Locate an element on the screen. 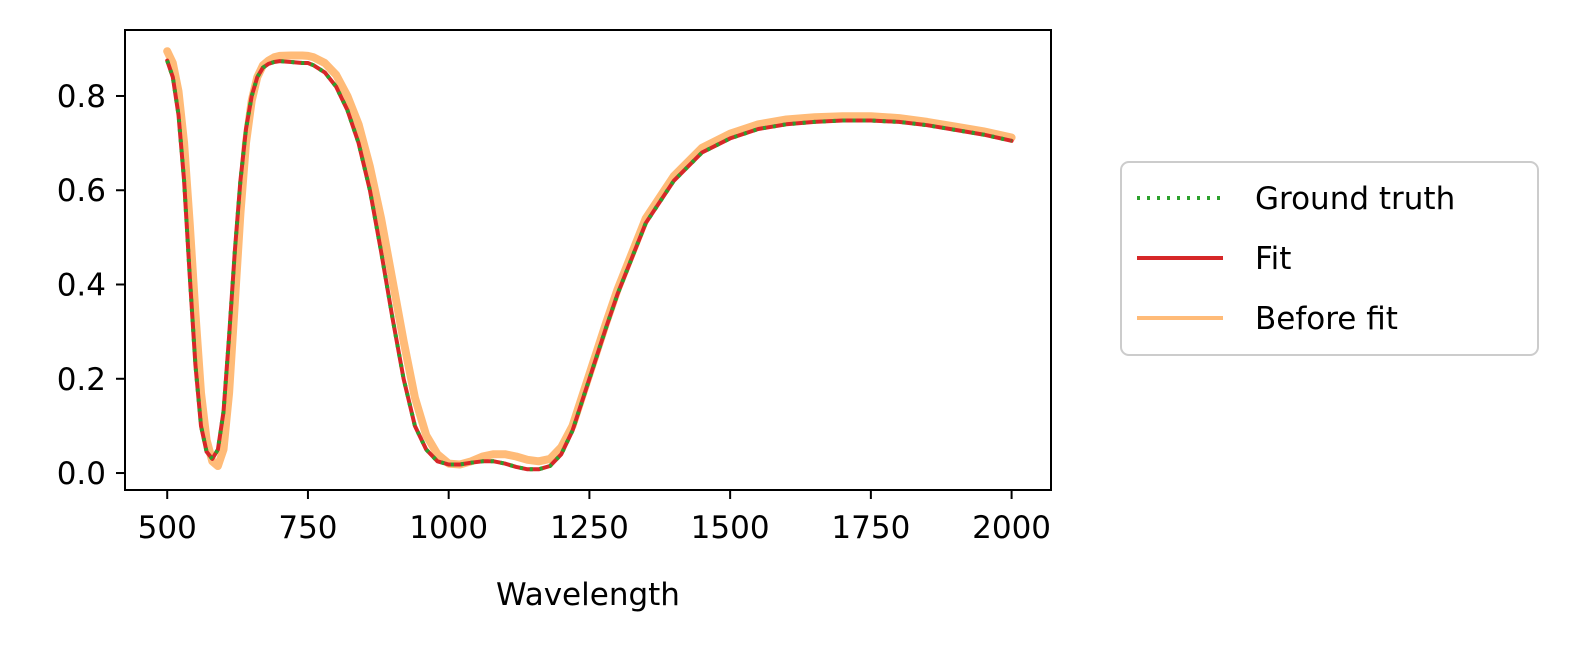 The image size is (1573, 647). legend-label: Ground truth is located at coordinates (1355, 199).